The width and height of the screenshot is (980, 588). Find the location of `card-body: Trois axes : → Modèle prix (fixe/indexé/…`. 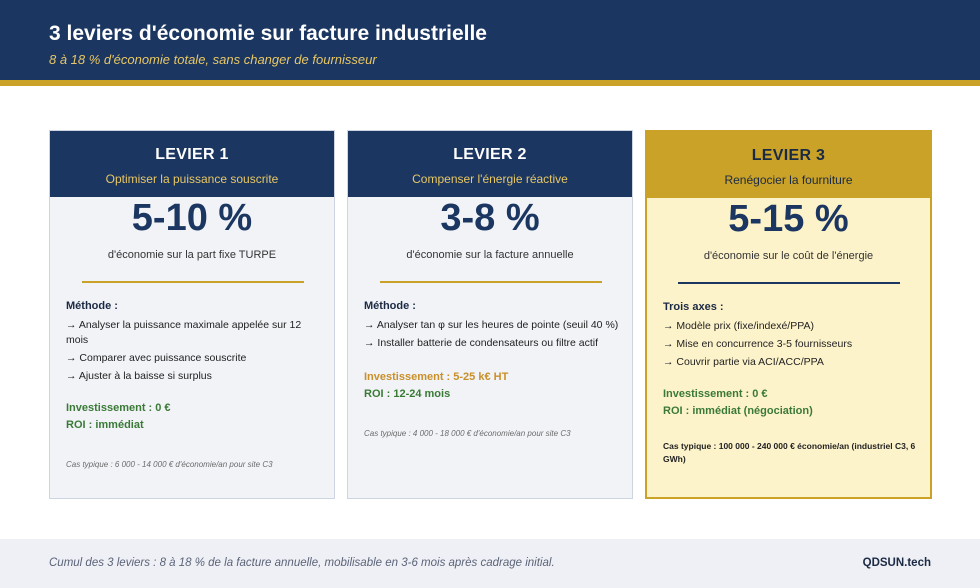

card-body: Trois axes : → Modèle prix (fixe/indexé/… is located at coordinates (790, 383).